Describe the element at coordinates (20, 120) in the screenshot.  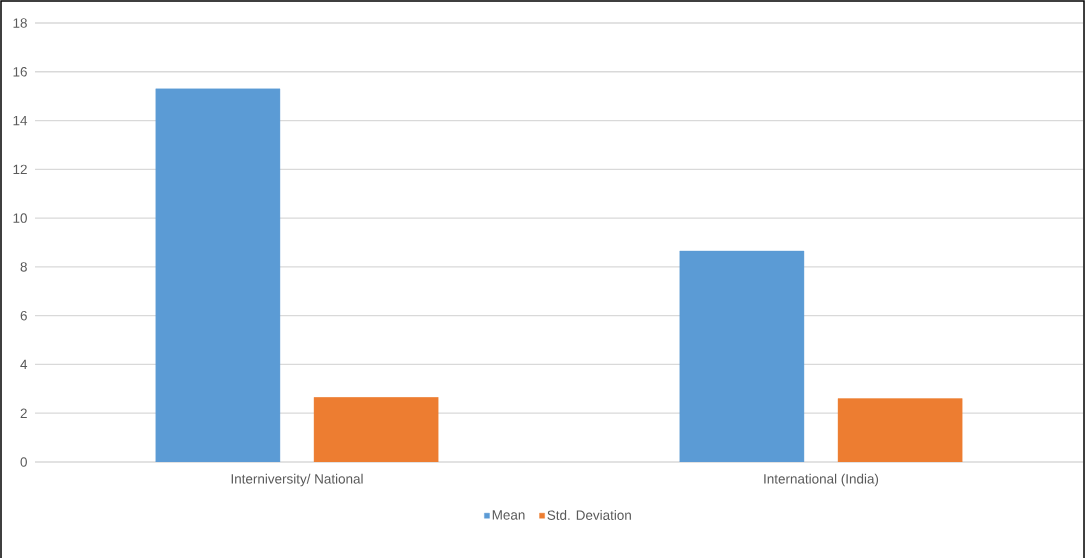
I see `y-tick-label: 14` at that location.